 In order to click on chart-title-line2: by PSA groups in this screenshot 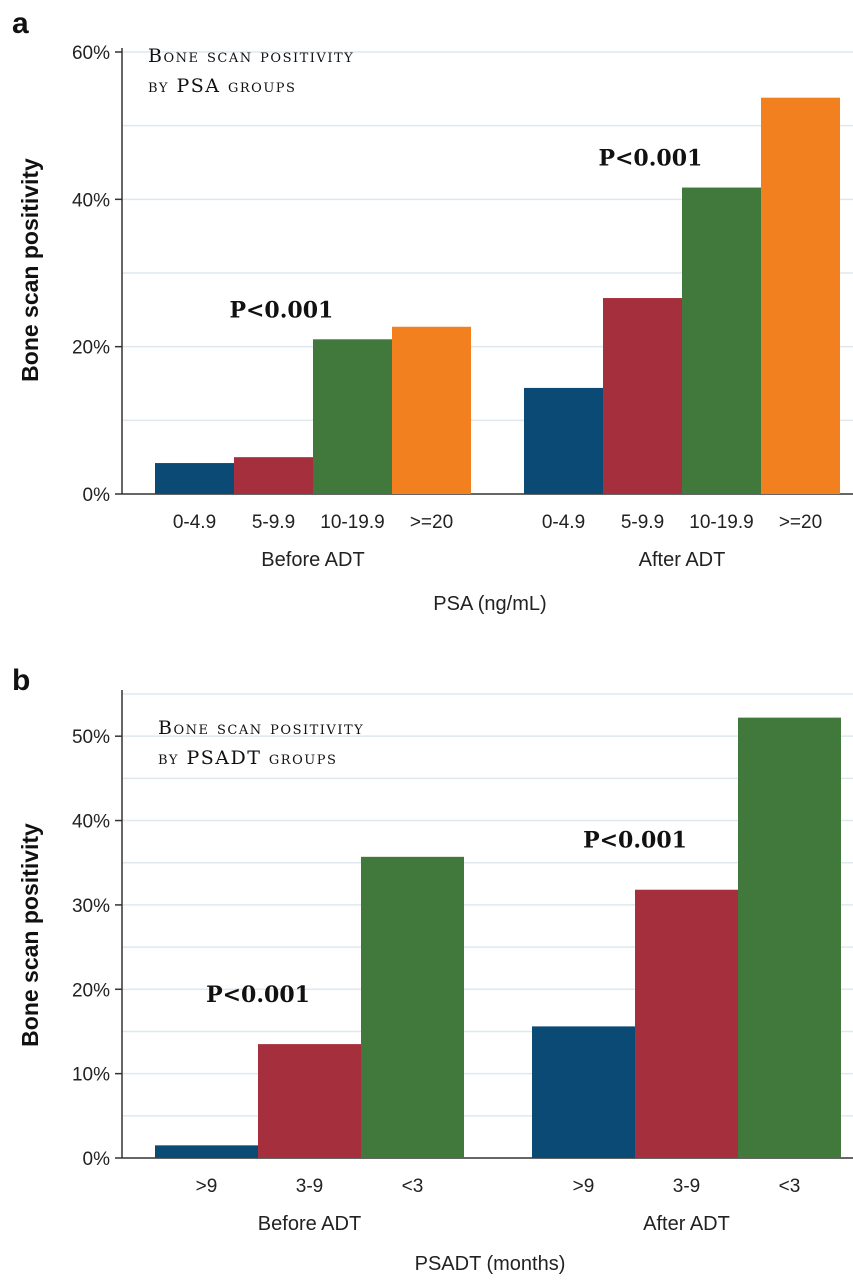, I will do `click(222, 86)`.